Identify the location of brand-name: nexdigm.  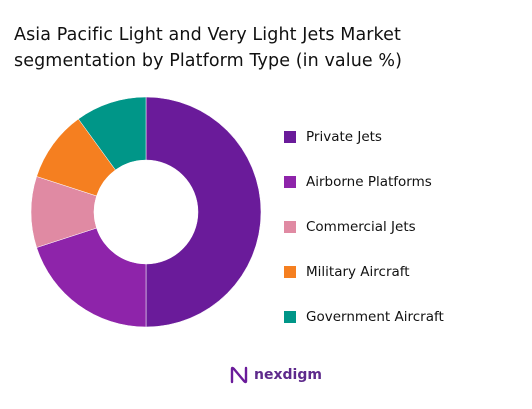
(288, 375).